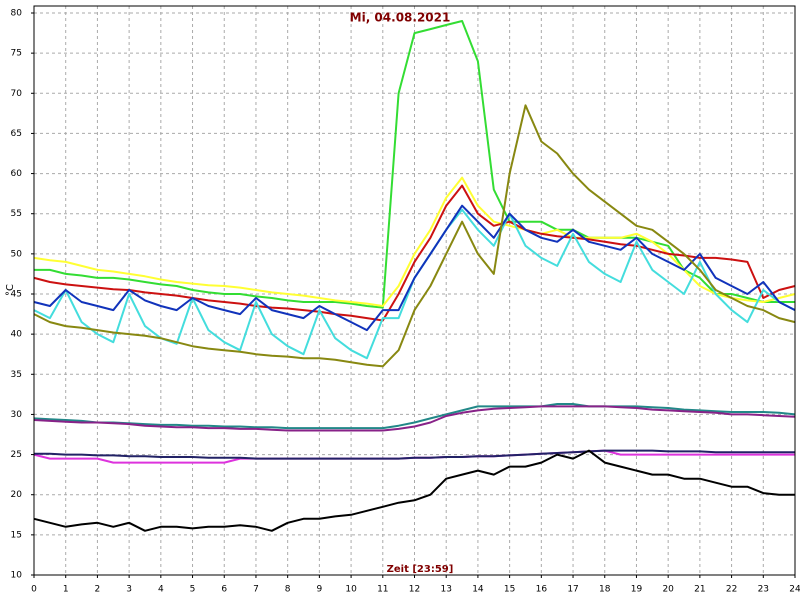 Image resolution: width=800 pixels, height=600 pixels. What do you see at coordinates (420, 569) in the screenshot?
I see `x-axis-label: Zeit [23:59]` at bounding box center [420, 569].